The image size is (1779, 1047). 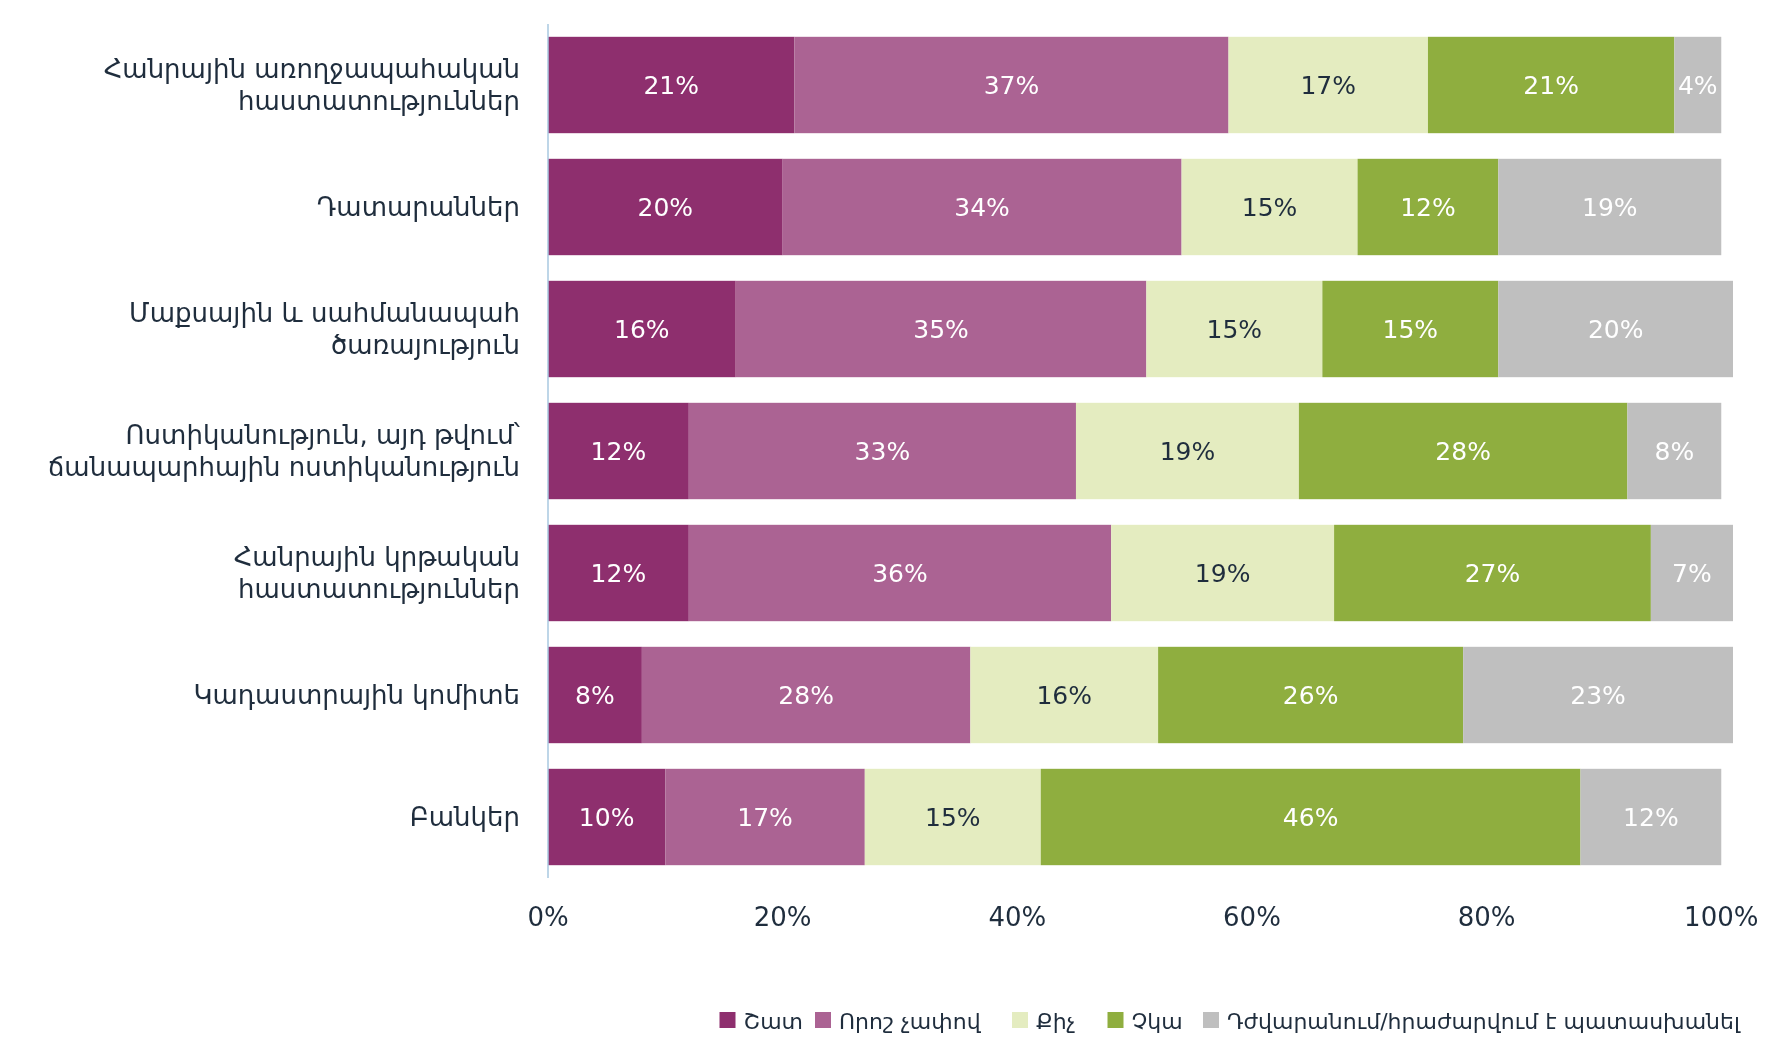 I want to click on x-tick-label: 20%, so click(x=782, y=917).